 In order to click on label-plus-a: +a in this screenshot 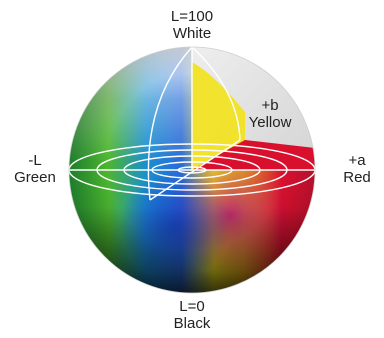, I will do `click(357, 160)`.